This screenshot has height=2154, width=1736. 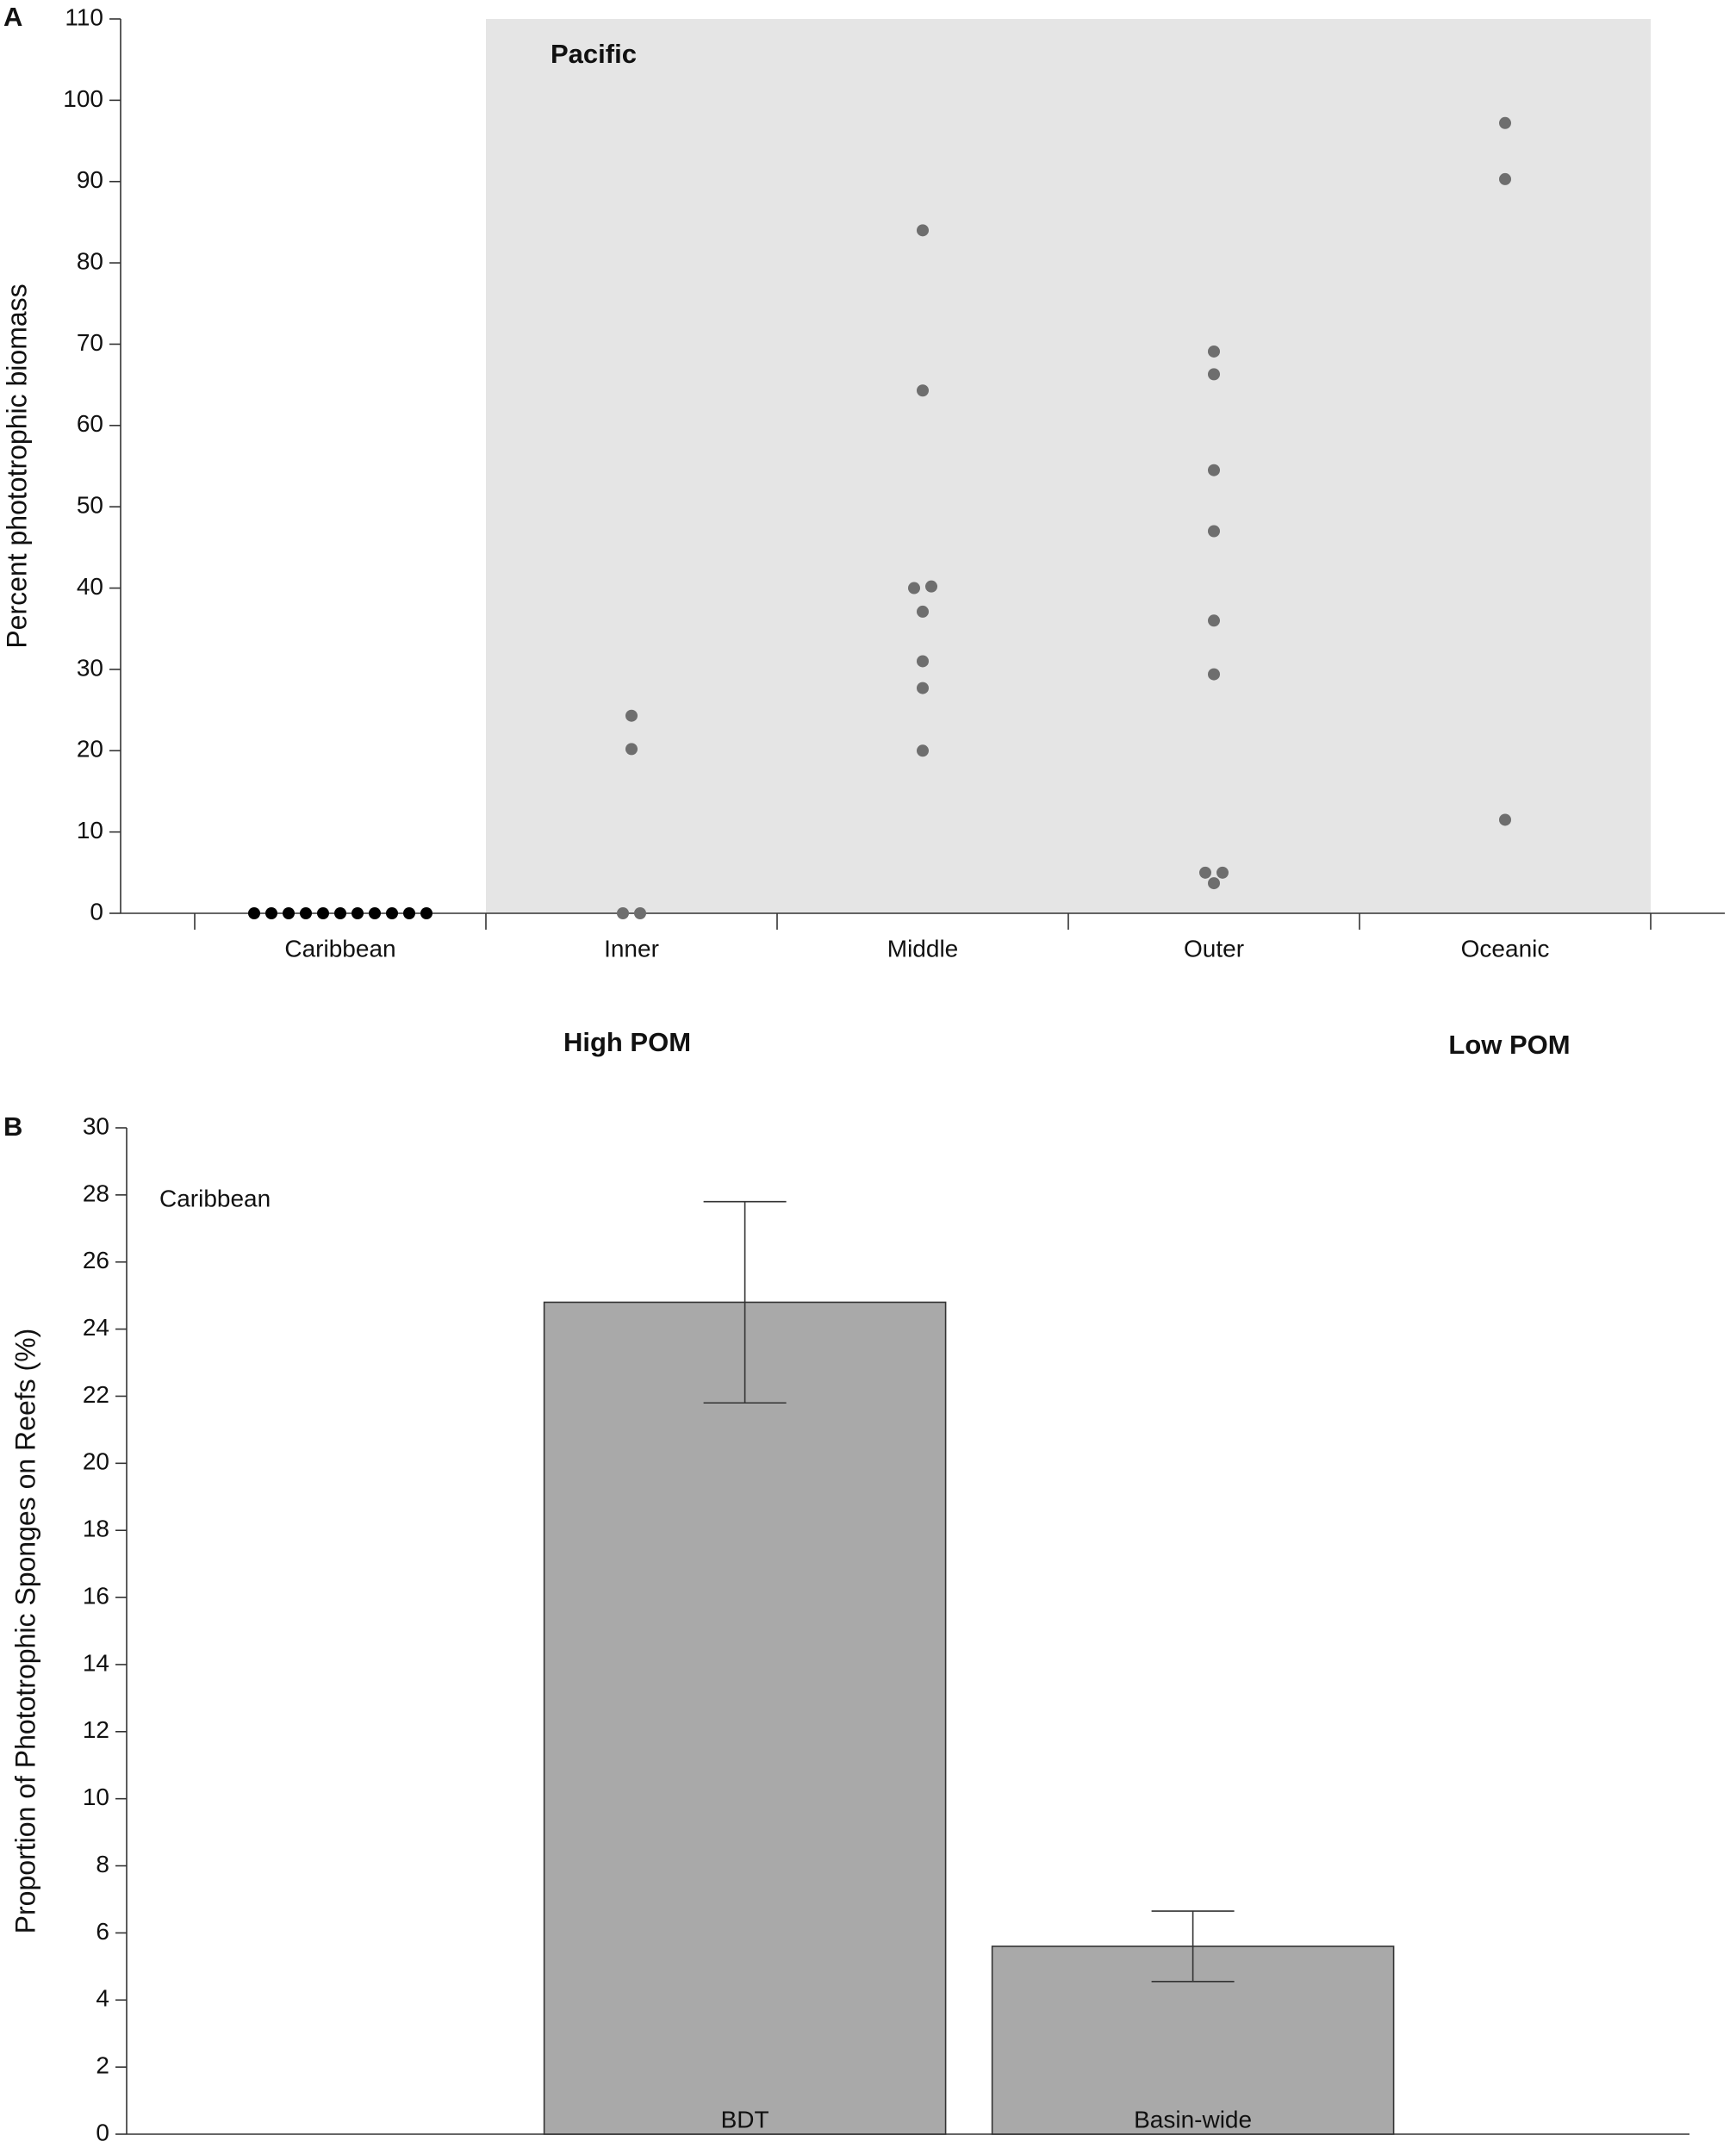 I want to click on y-tick-label: 14, so click(x=96, y=1663).